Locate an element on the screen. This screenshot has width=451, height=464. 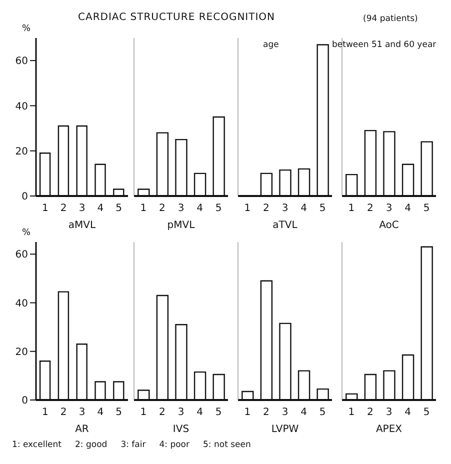
x-axis-title: pMVL is located at coordinates (181, 225).